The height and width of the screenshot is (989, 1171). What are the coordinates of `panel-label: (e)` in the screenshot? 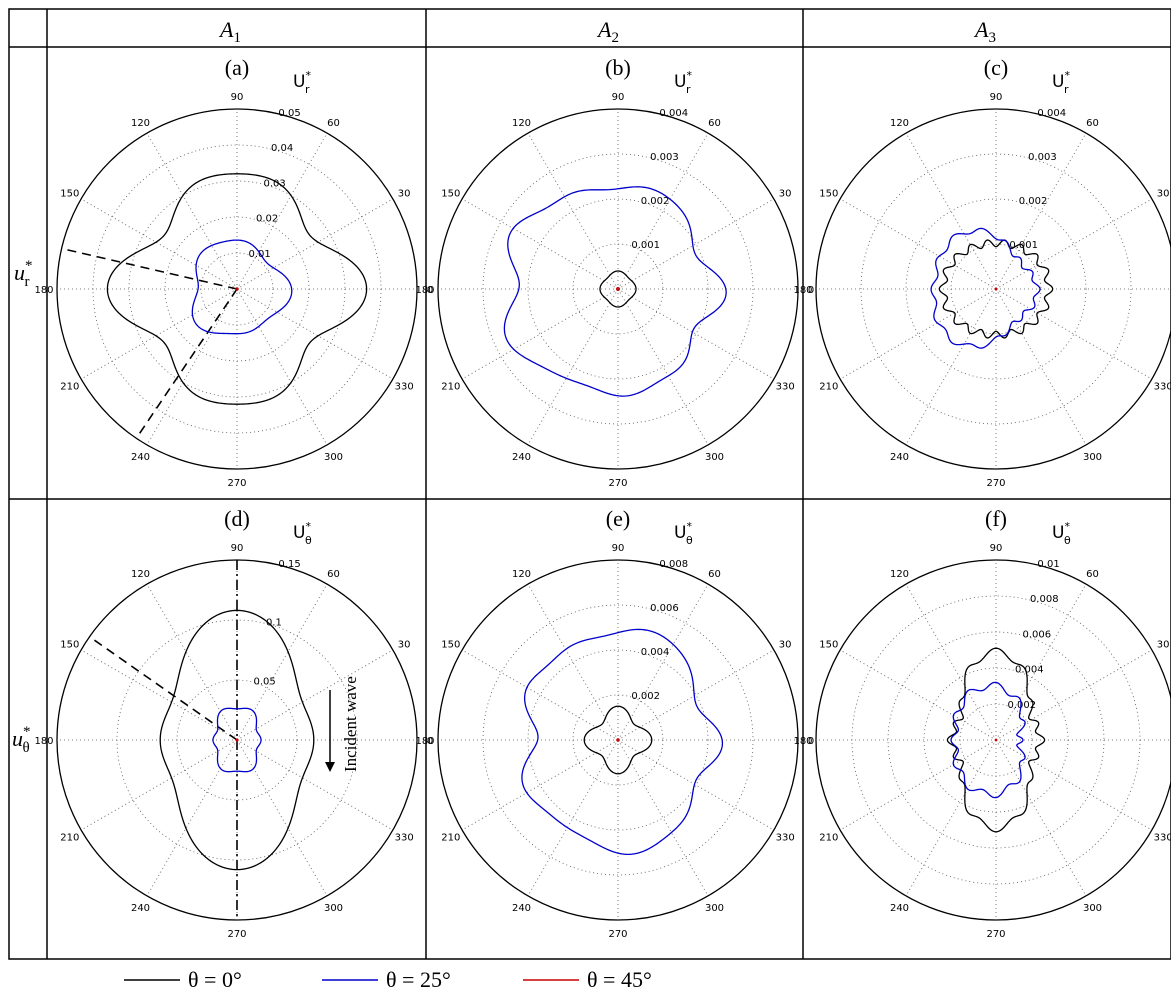 It's located at (618, 518).